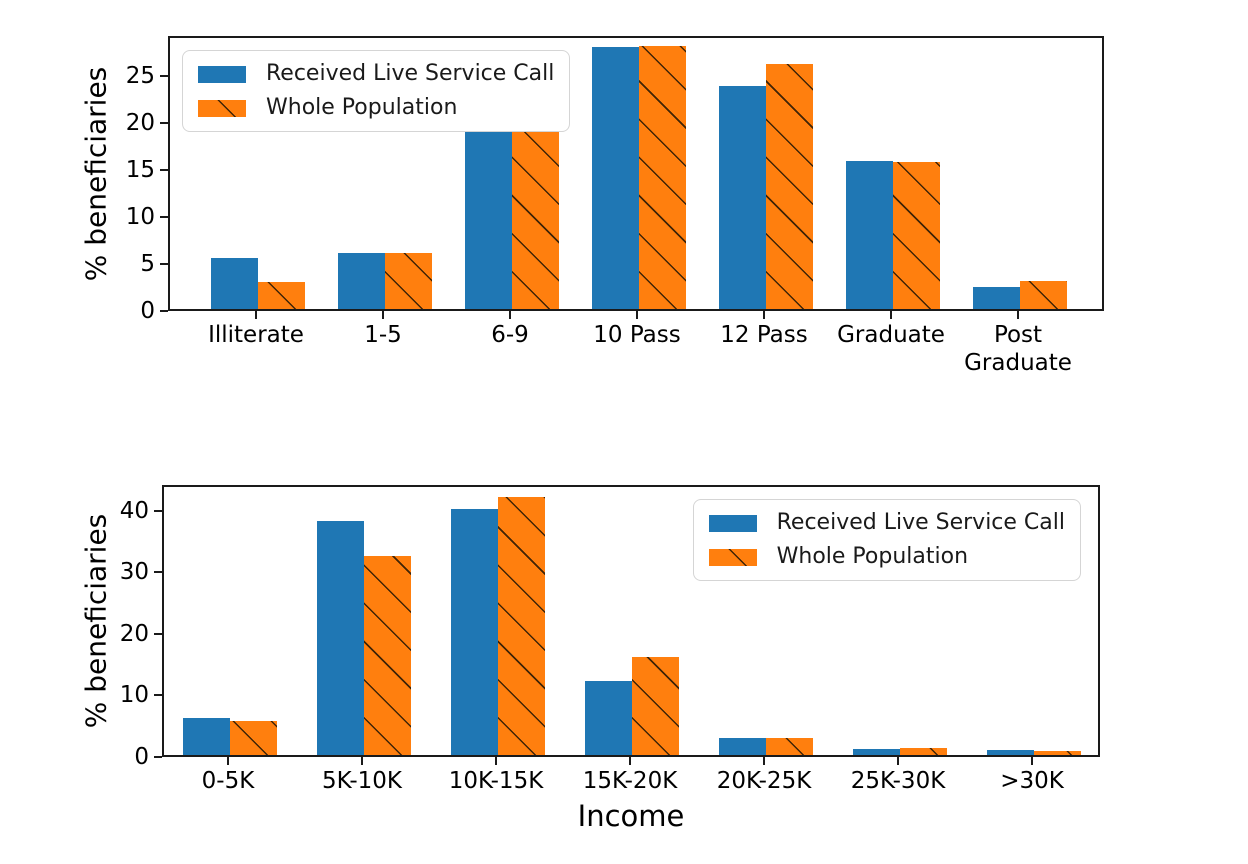 The image size is (1248, 864). Describe the element at coordinates (228, 781) in the screenshot. I see `x-tick-label: 0-5K` at that location.